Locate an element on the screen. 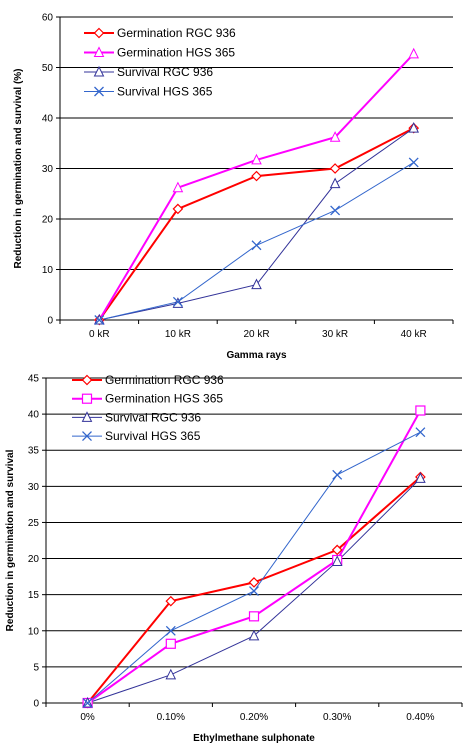 The width and height of the screenshot is (473, 746). ems-x-axis-title: Ethylmethane sulphonate is located at coordinates (254, 738).